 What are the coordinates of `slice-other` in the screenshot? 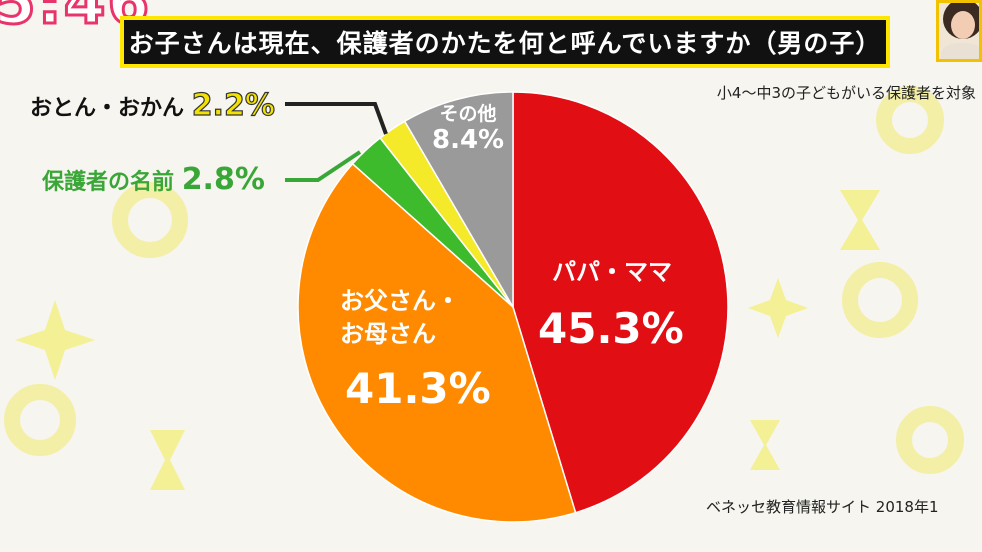 It's located at (458, 200).